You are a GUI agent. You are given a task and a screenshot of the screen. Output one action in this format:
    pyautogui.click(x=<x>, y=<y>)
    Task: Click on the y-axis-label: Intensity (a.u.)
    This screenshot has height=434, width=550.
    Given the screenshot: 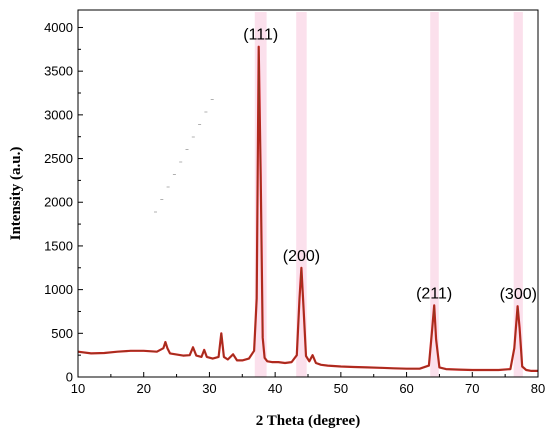 What is the action you would take?
    pyautogui.click(x=16, y=194)
    